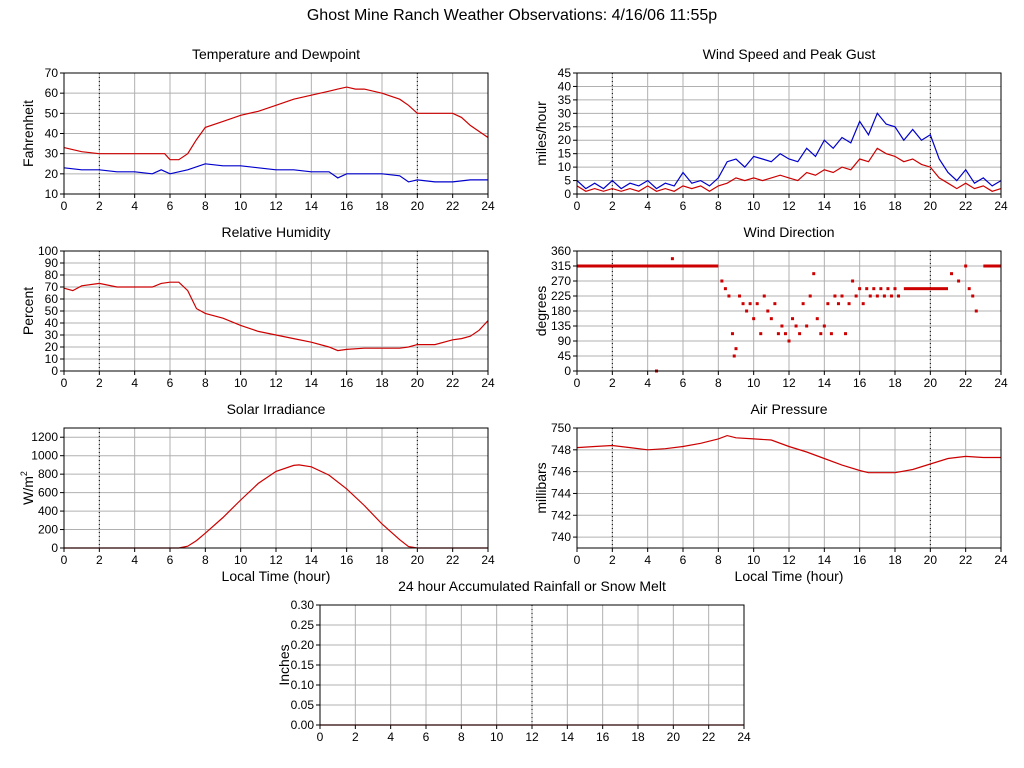  What do you see at coordinates (788, 454) in the screenshot?
I see `series-line` at bounding box center [788, 454].